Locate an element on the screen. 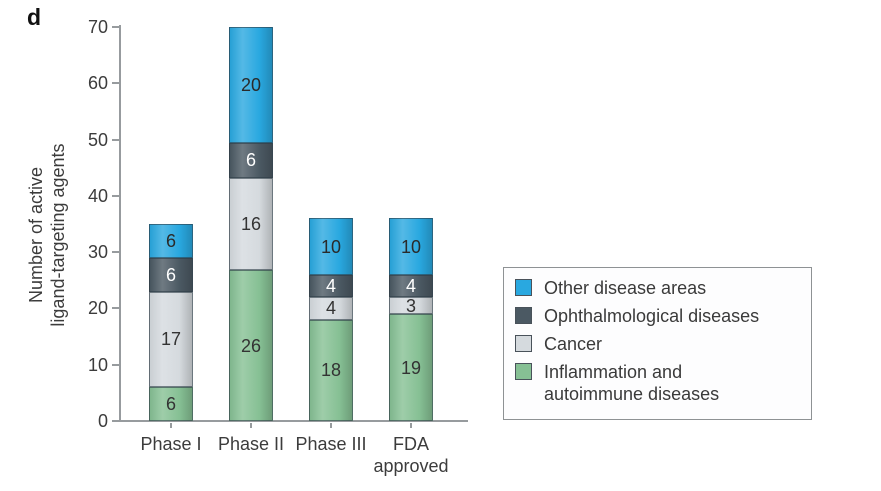 The width and height of the screenshot is (881, 491). legend-label-line: Other disease areas is located at coordinates (625, 288).